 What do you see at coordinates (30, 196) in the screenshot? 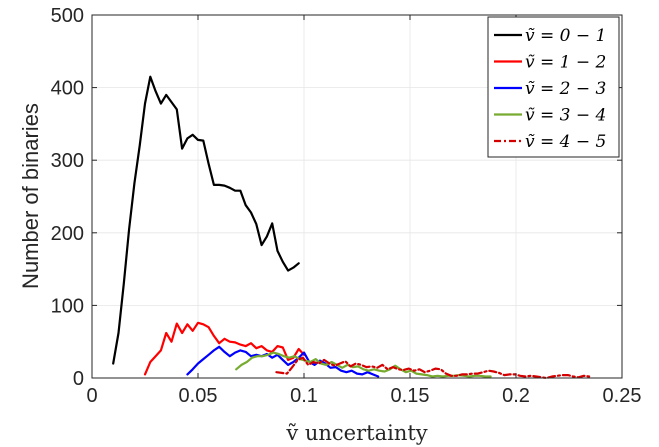
I see `y-axis-title: Number of binaries` at bounding box center [30, 196].